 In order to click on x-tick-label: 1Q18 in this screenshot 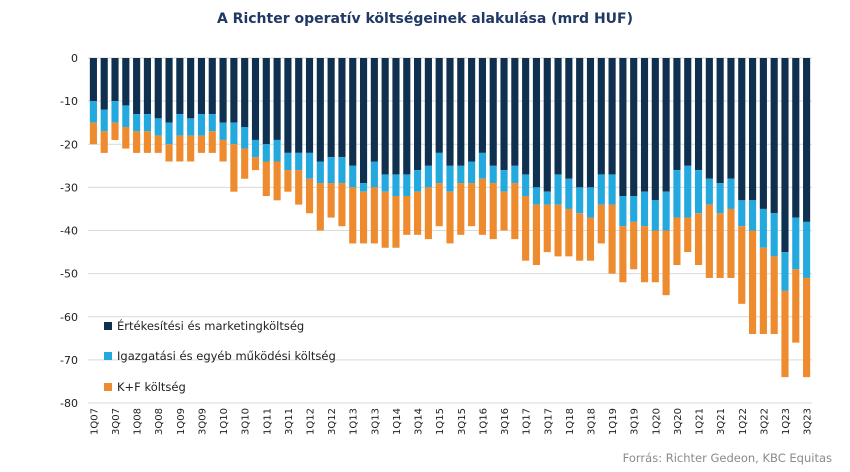, I will do `click(570, 421)`.